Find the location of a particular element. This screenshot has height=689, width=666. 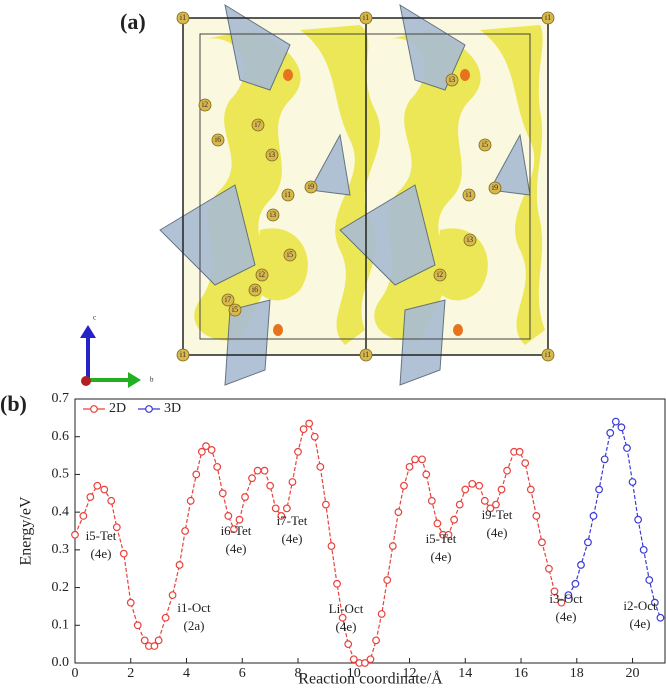

annotation: i9-Tet is located at coordinates (497, 514).